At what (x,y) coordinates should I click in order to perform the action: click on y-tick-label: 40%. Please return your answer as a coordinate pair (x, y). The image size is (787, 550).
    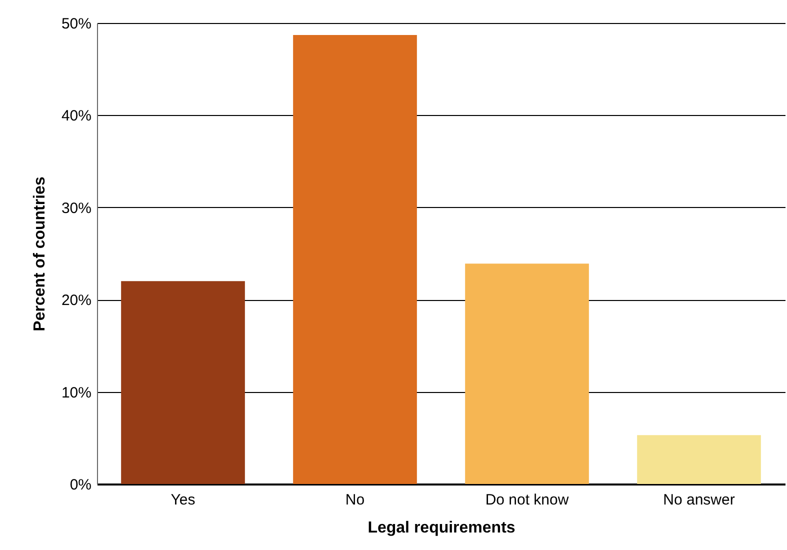
    Looking at the image, I should click on (76, 116).